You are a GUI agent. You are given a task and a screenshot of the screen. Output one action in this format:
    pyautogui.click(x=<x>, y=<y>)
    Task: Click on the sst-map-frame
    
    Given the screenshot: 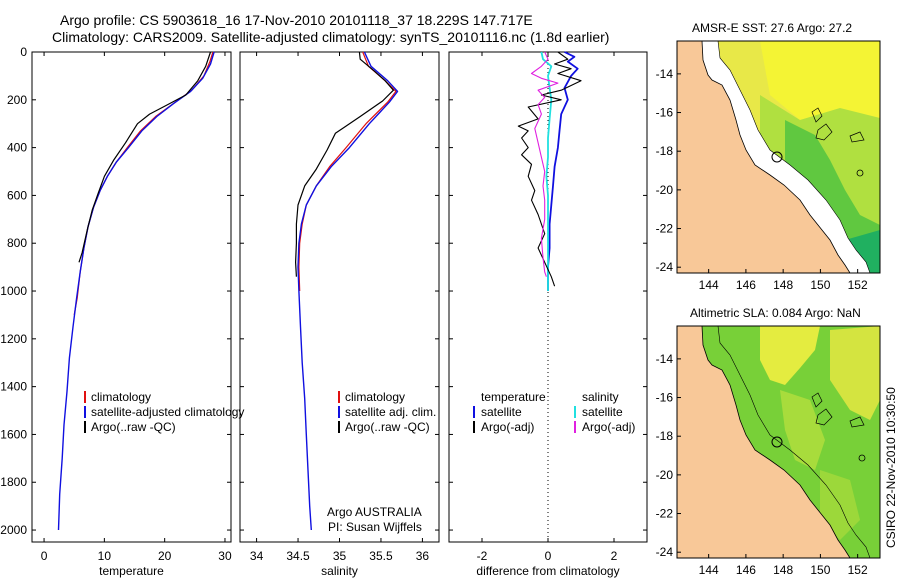 What is the action you would take?
    pyautogui.click(x=778, y=157)
    